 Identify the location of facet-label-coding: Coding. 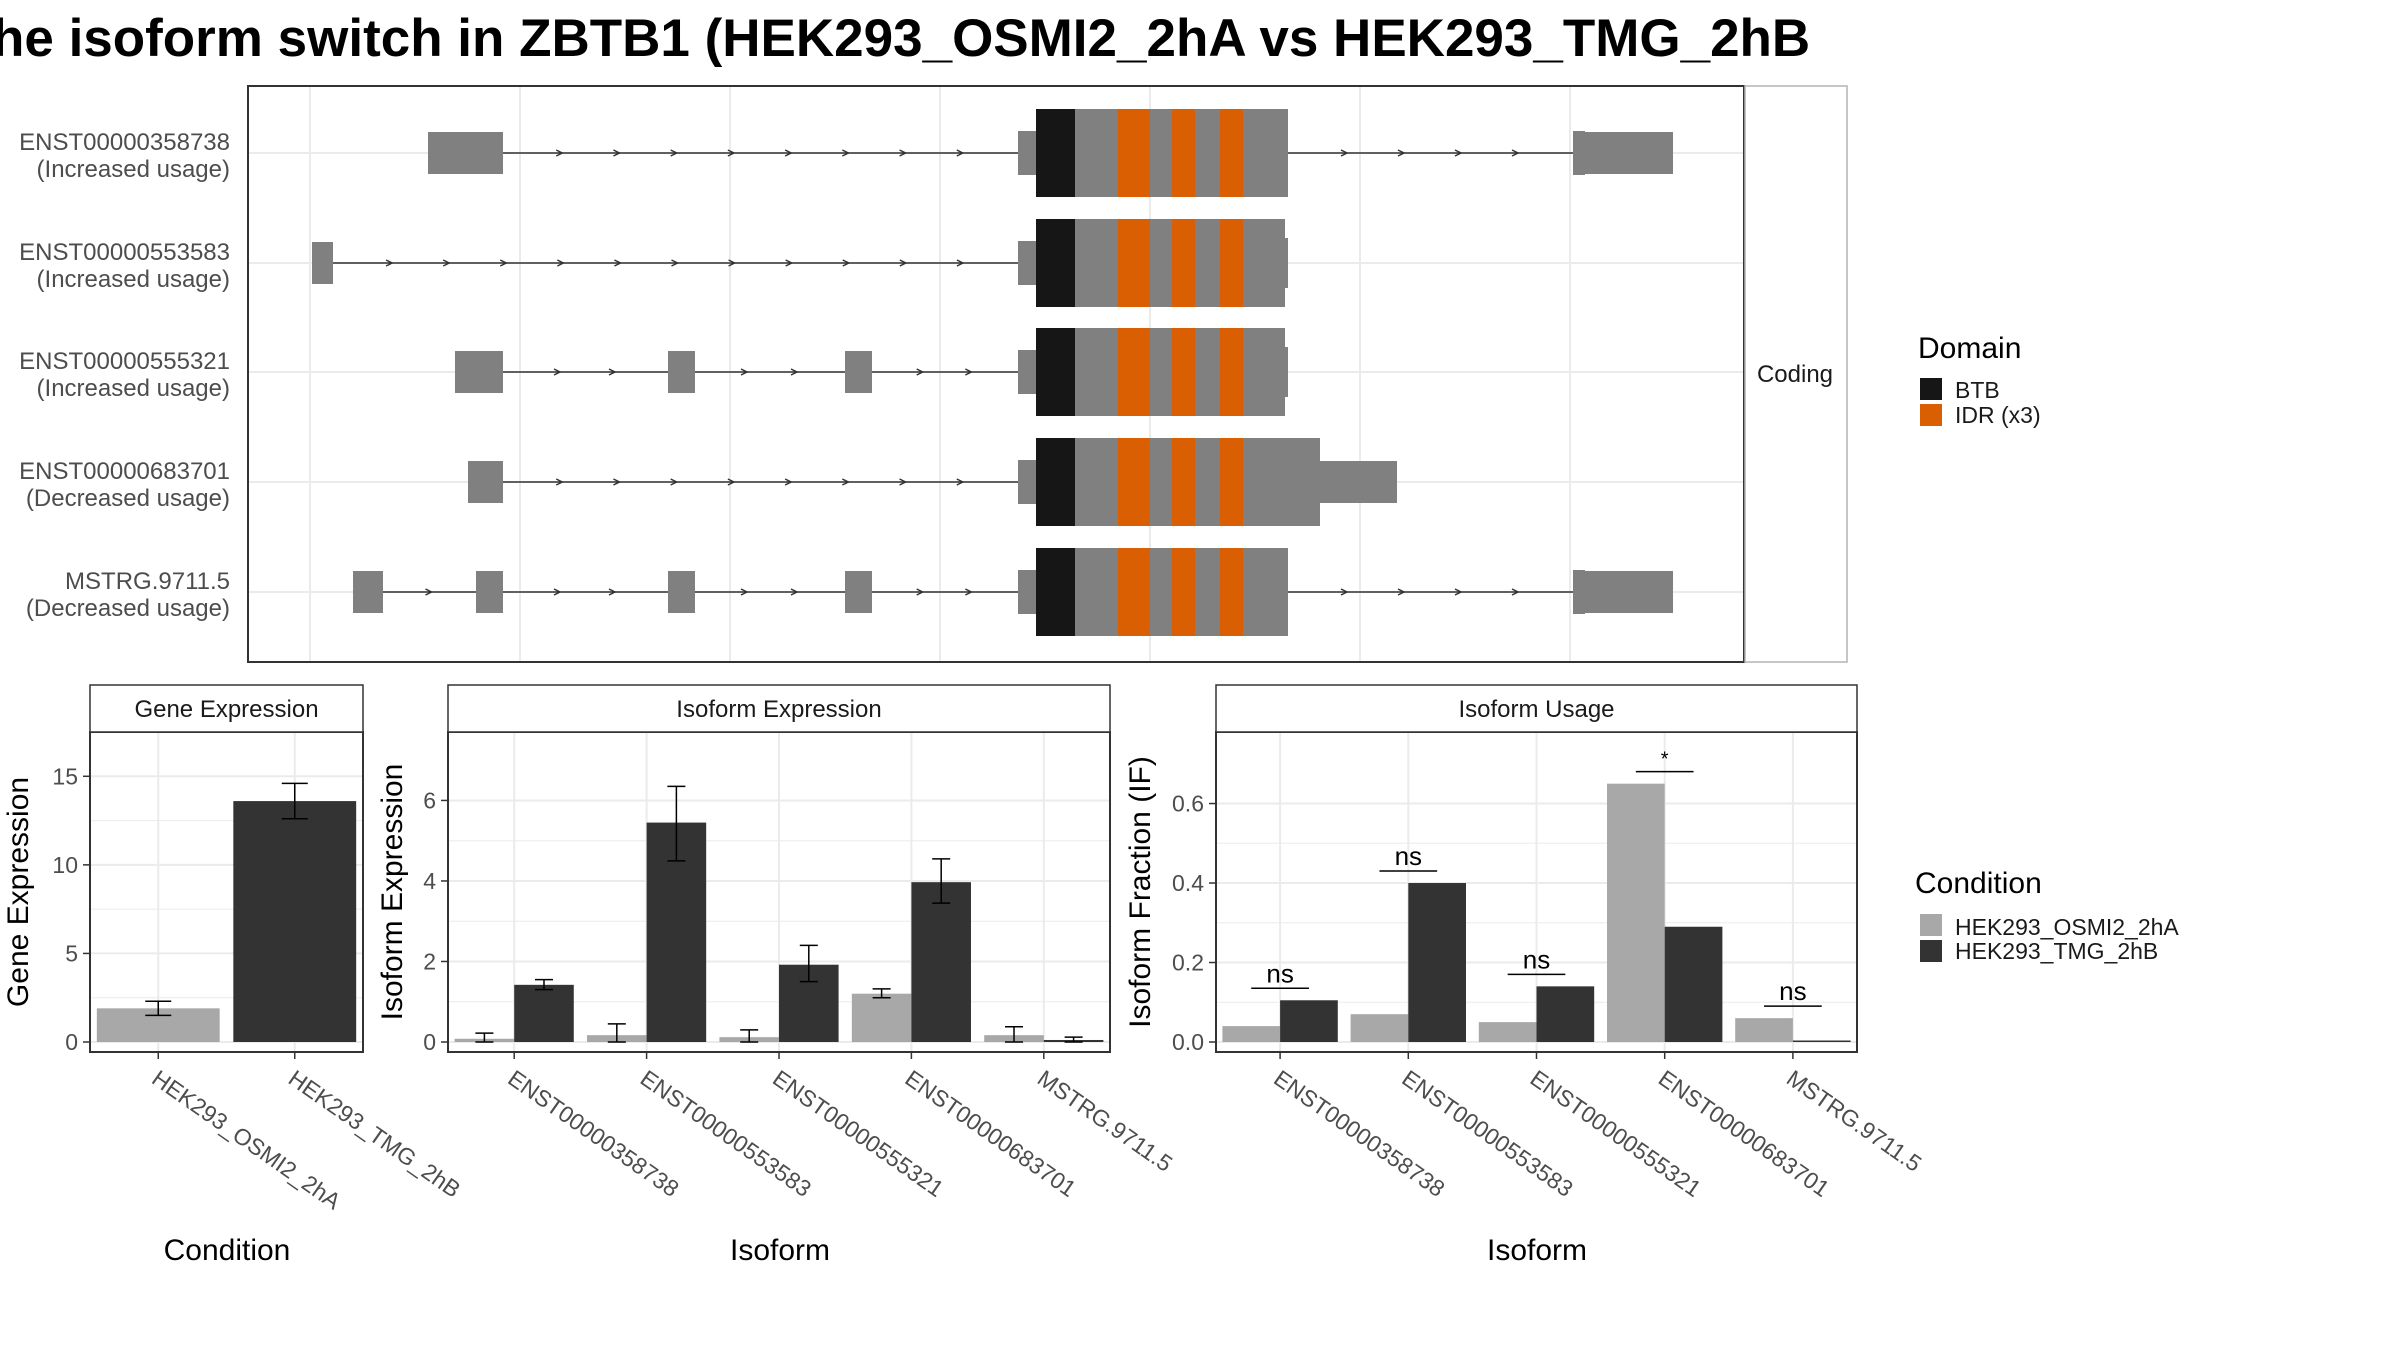
(1795, 374).